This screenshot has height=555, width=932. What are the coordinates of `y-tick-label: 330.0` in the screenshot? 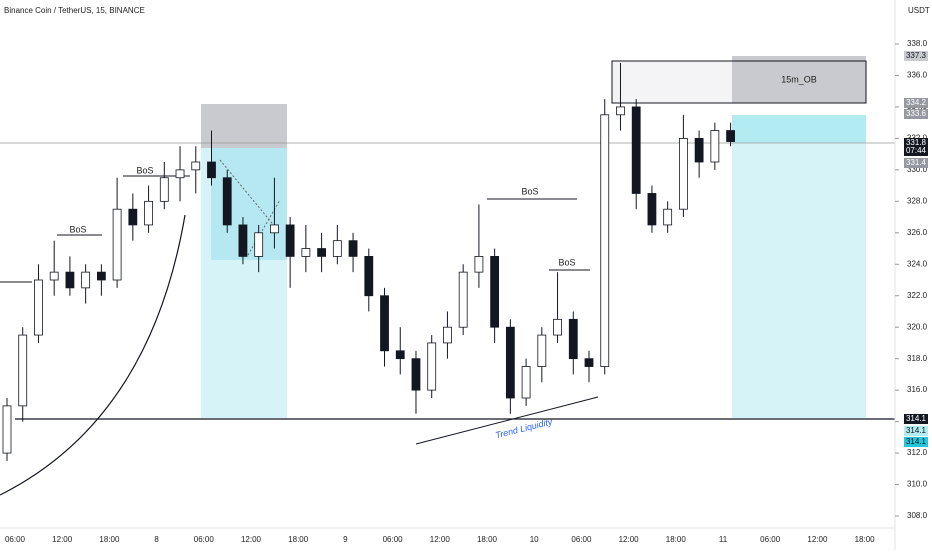 It's located at (917, 169).